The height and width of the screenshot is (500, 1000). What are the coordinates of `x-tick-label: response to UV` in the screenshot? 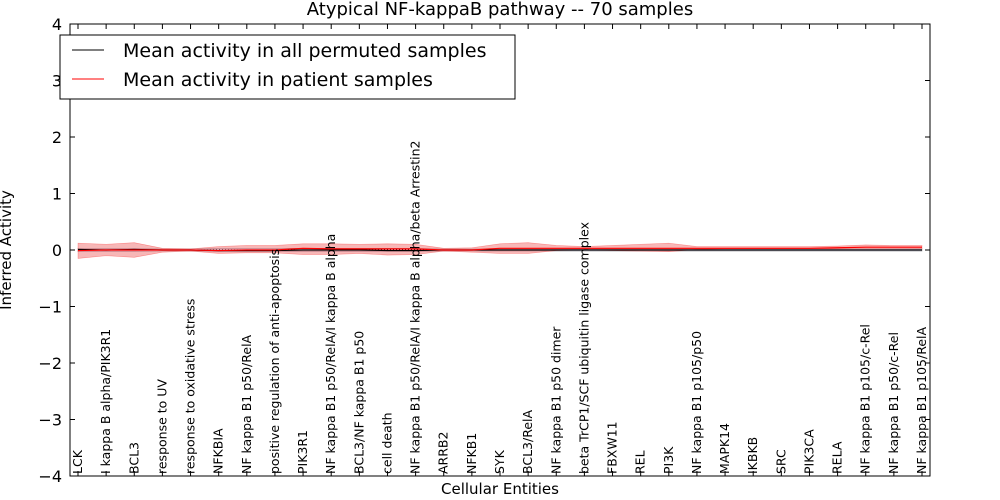 It's located at (161, 426).